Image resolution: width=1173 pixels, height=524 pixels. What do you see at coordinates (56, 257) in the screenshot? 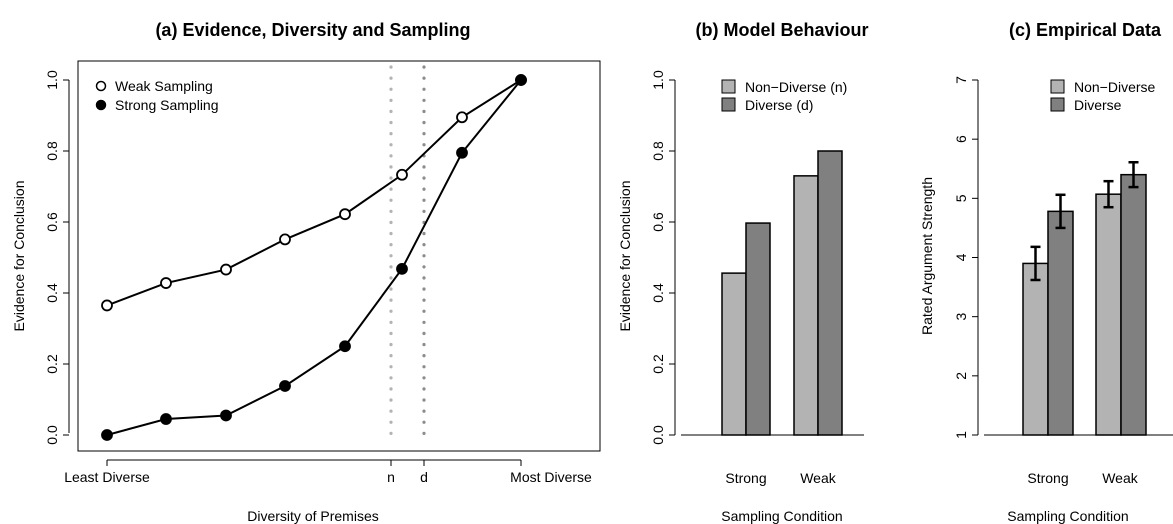
I see `panel-a-y-ticks: 0.0 0.2 0.4 0.6 0.8 1.0` at bounding box center [56, 257].